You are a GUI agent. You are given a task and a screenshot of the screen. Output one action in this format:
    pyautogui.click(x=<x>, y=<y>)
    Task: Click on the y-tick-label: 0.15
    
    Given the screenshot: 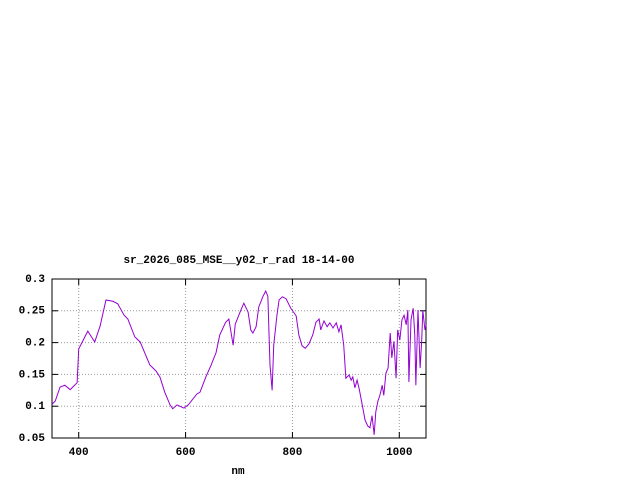 What is the action you would take?
    pyautogui.click(x=32, y=375)
    